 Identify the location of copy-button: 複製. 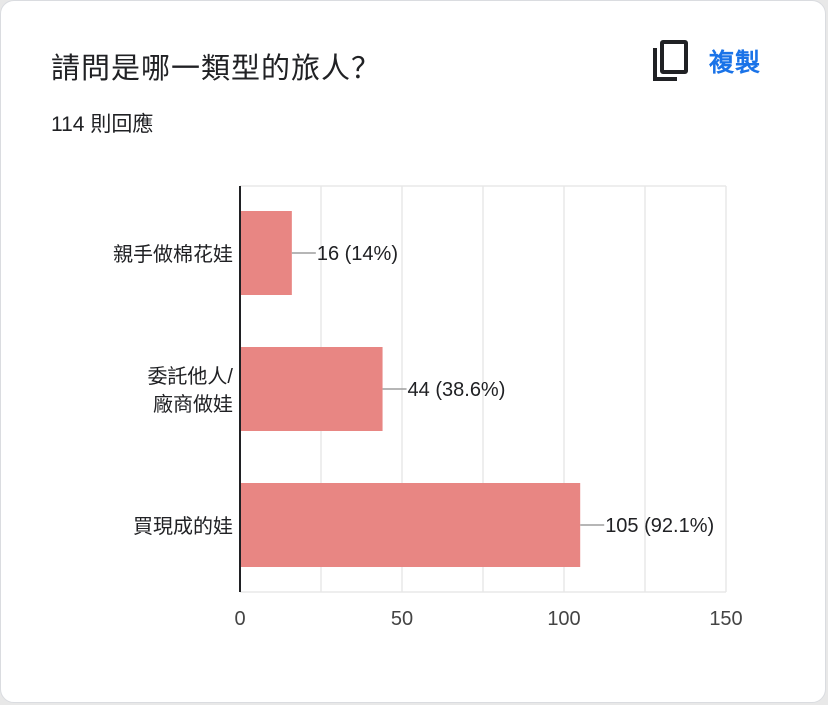
(716, 61).